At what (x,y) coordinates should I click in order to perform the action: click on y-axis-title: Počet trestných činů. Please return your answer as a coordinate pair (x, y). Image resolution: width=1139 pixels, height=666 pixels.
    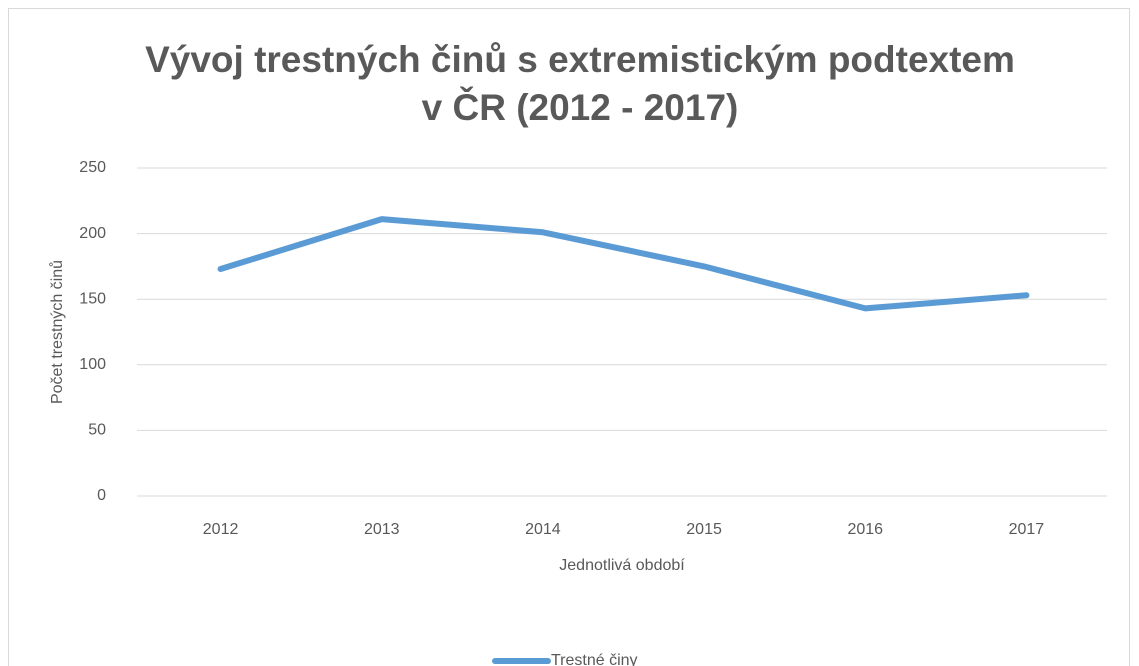
    Looking at the image, I should click on (57, 332).